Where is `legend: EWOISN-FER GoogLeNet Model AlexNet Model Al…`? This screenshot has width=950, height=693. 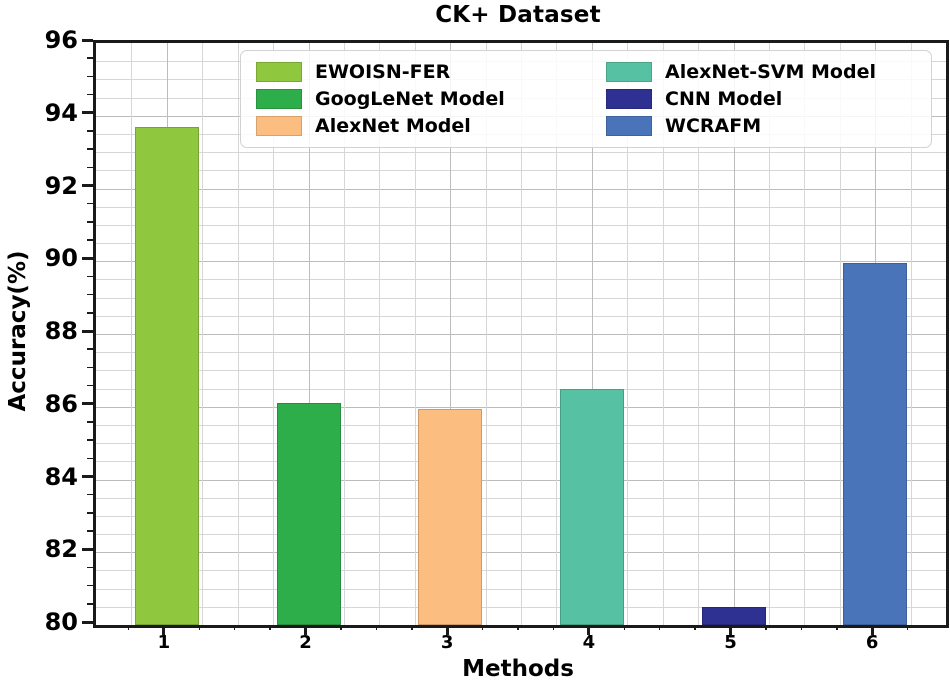
legend: EWOISN-FER GoogLeNet Model AlexNet Model Al… is located at coordinates (586, 99).